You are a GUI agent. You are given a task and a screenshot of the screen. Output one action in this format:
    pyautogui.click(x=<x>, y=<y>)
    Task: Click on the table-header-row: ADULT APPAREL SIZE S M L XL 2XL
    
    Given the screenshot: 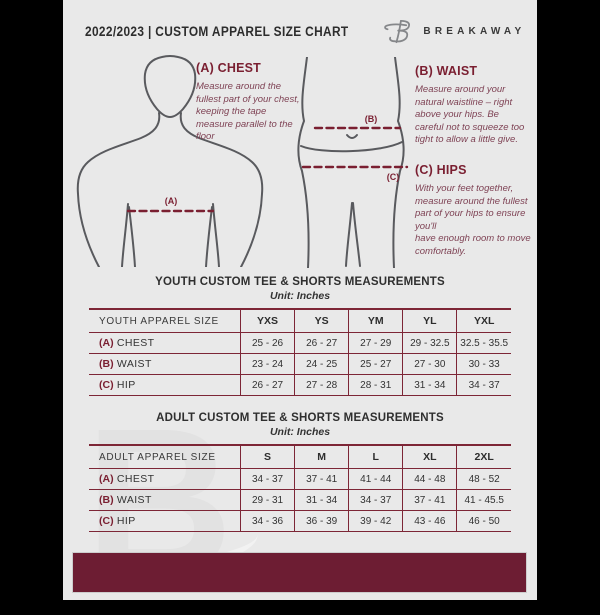 What is the action you would take?
    pyautogui.click(x=300, y=457)
    